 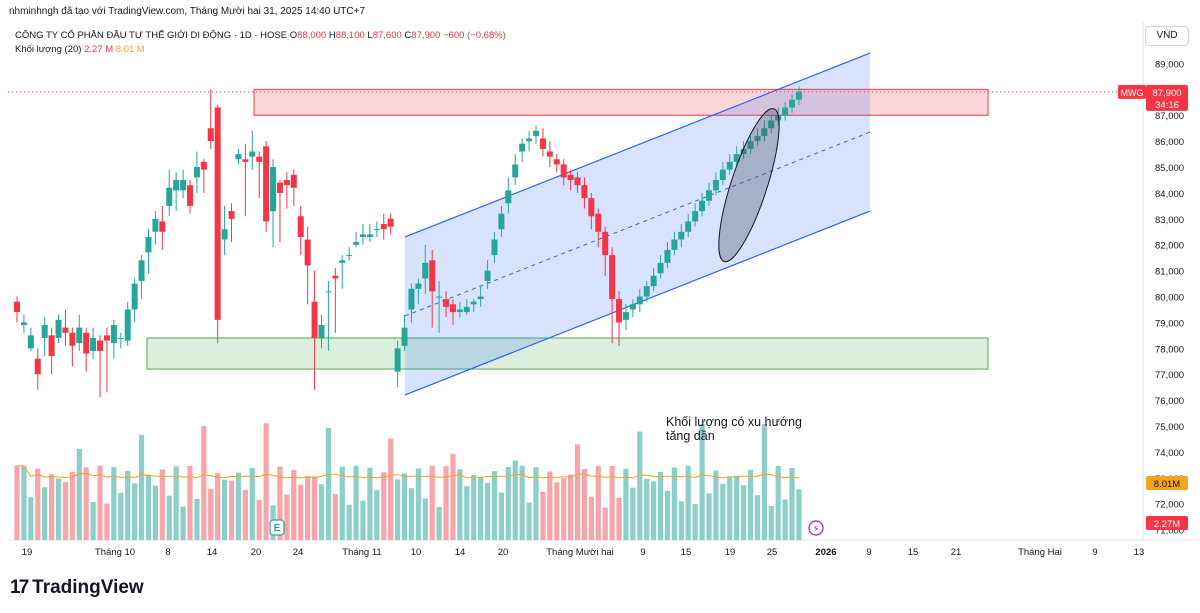 What do you see at coordinates (48, 49) in the screenshot?
I see `volume-label: Khối lượng (20)` at bounding box center [48, 49].